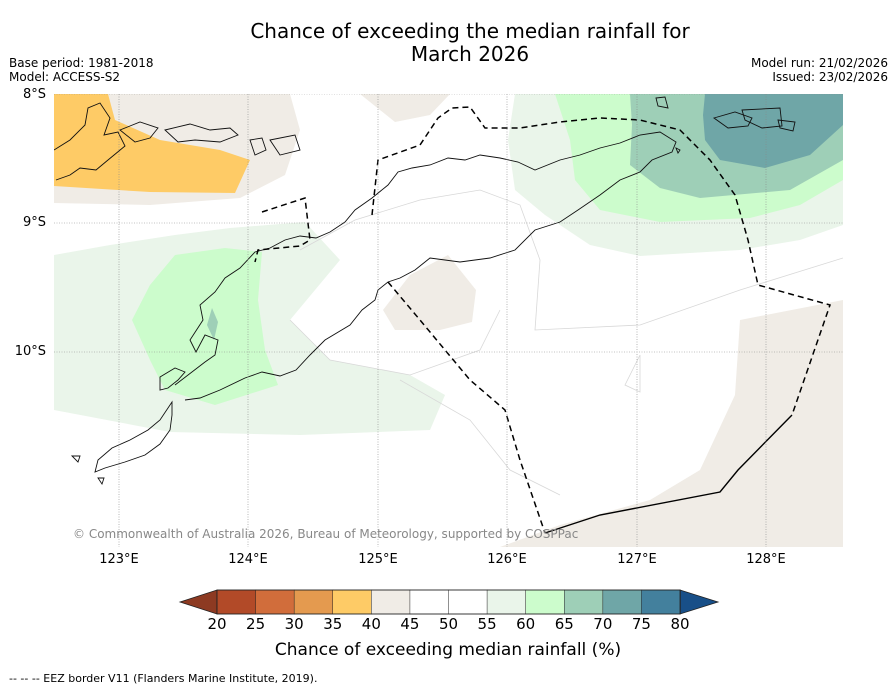 This screenshot has height=690, width=896. What do you see at coordinates (405, 108) in the screenshot?
I see `region-40-45-north` at bounding box center [405, 108].